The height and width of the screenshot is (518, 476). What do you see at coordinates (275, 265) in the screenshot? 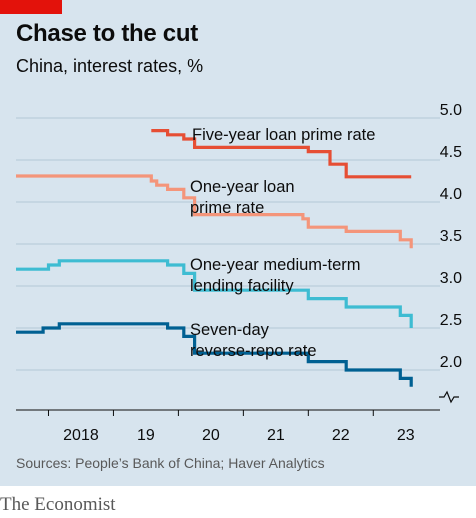
I see `series-label: One-year medium-term` at bounding box center [275, 265].